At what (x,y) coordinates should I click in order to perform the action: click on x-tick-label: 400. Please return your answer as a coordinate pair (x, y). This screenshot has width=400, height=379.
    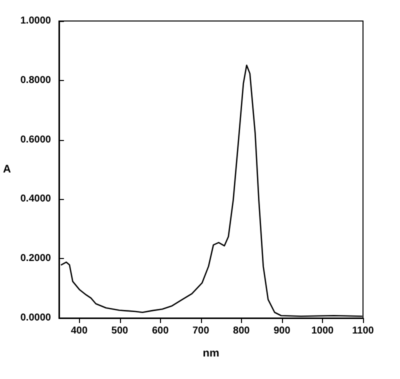
    Looking at the image, I should click on (79, 331).